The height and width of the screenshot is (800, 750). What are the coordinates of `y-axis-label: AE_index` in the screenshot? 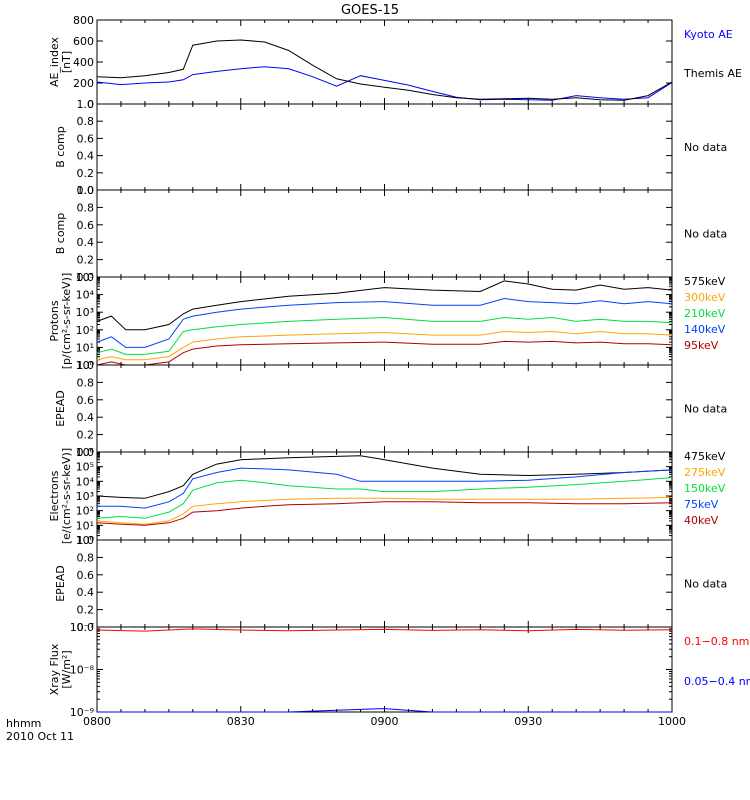 It's located at (54, 61).